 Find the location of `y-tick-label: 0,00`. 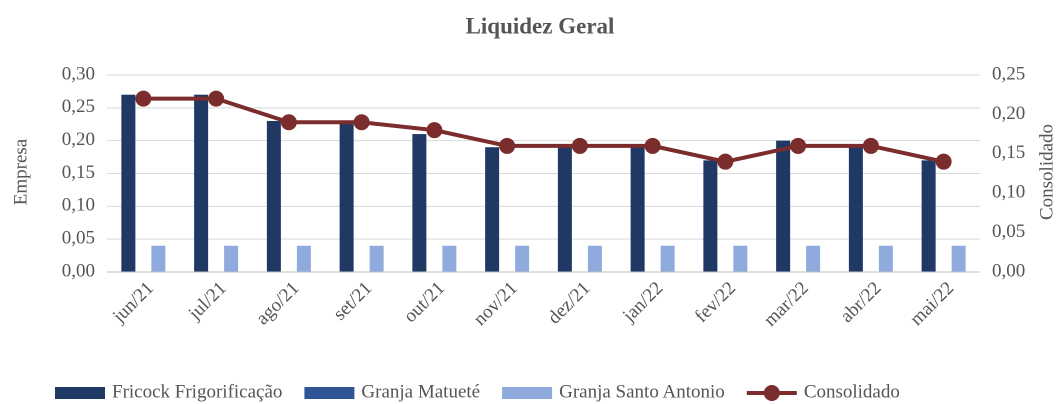

y-tick-label: 0,00 is located at coordinates (78, 270).